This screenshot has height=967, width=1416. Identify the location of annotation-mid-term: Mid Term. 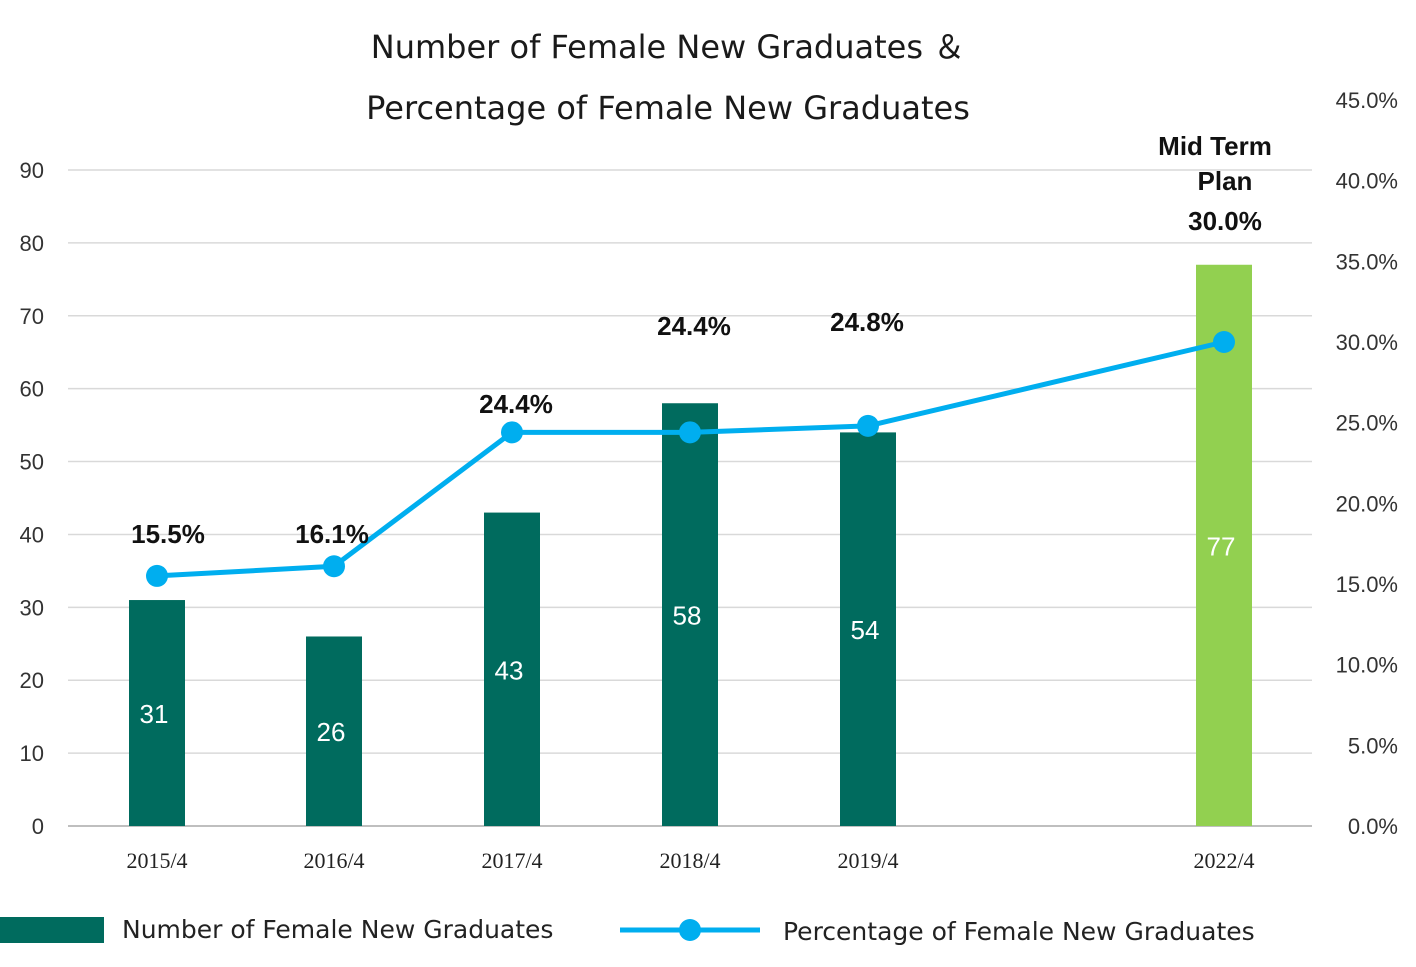
(1215, 146).